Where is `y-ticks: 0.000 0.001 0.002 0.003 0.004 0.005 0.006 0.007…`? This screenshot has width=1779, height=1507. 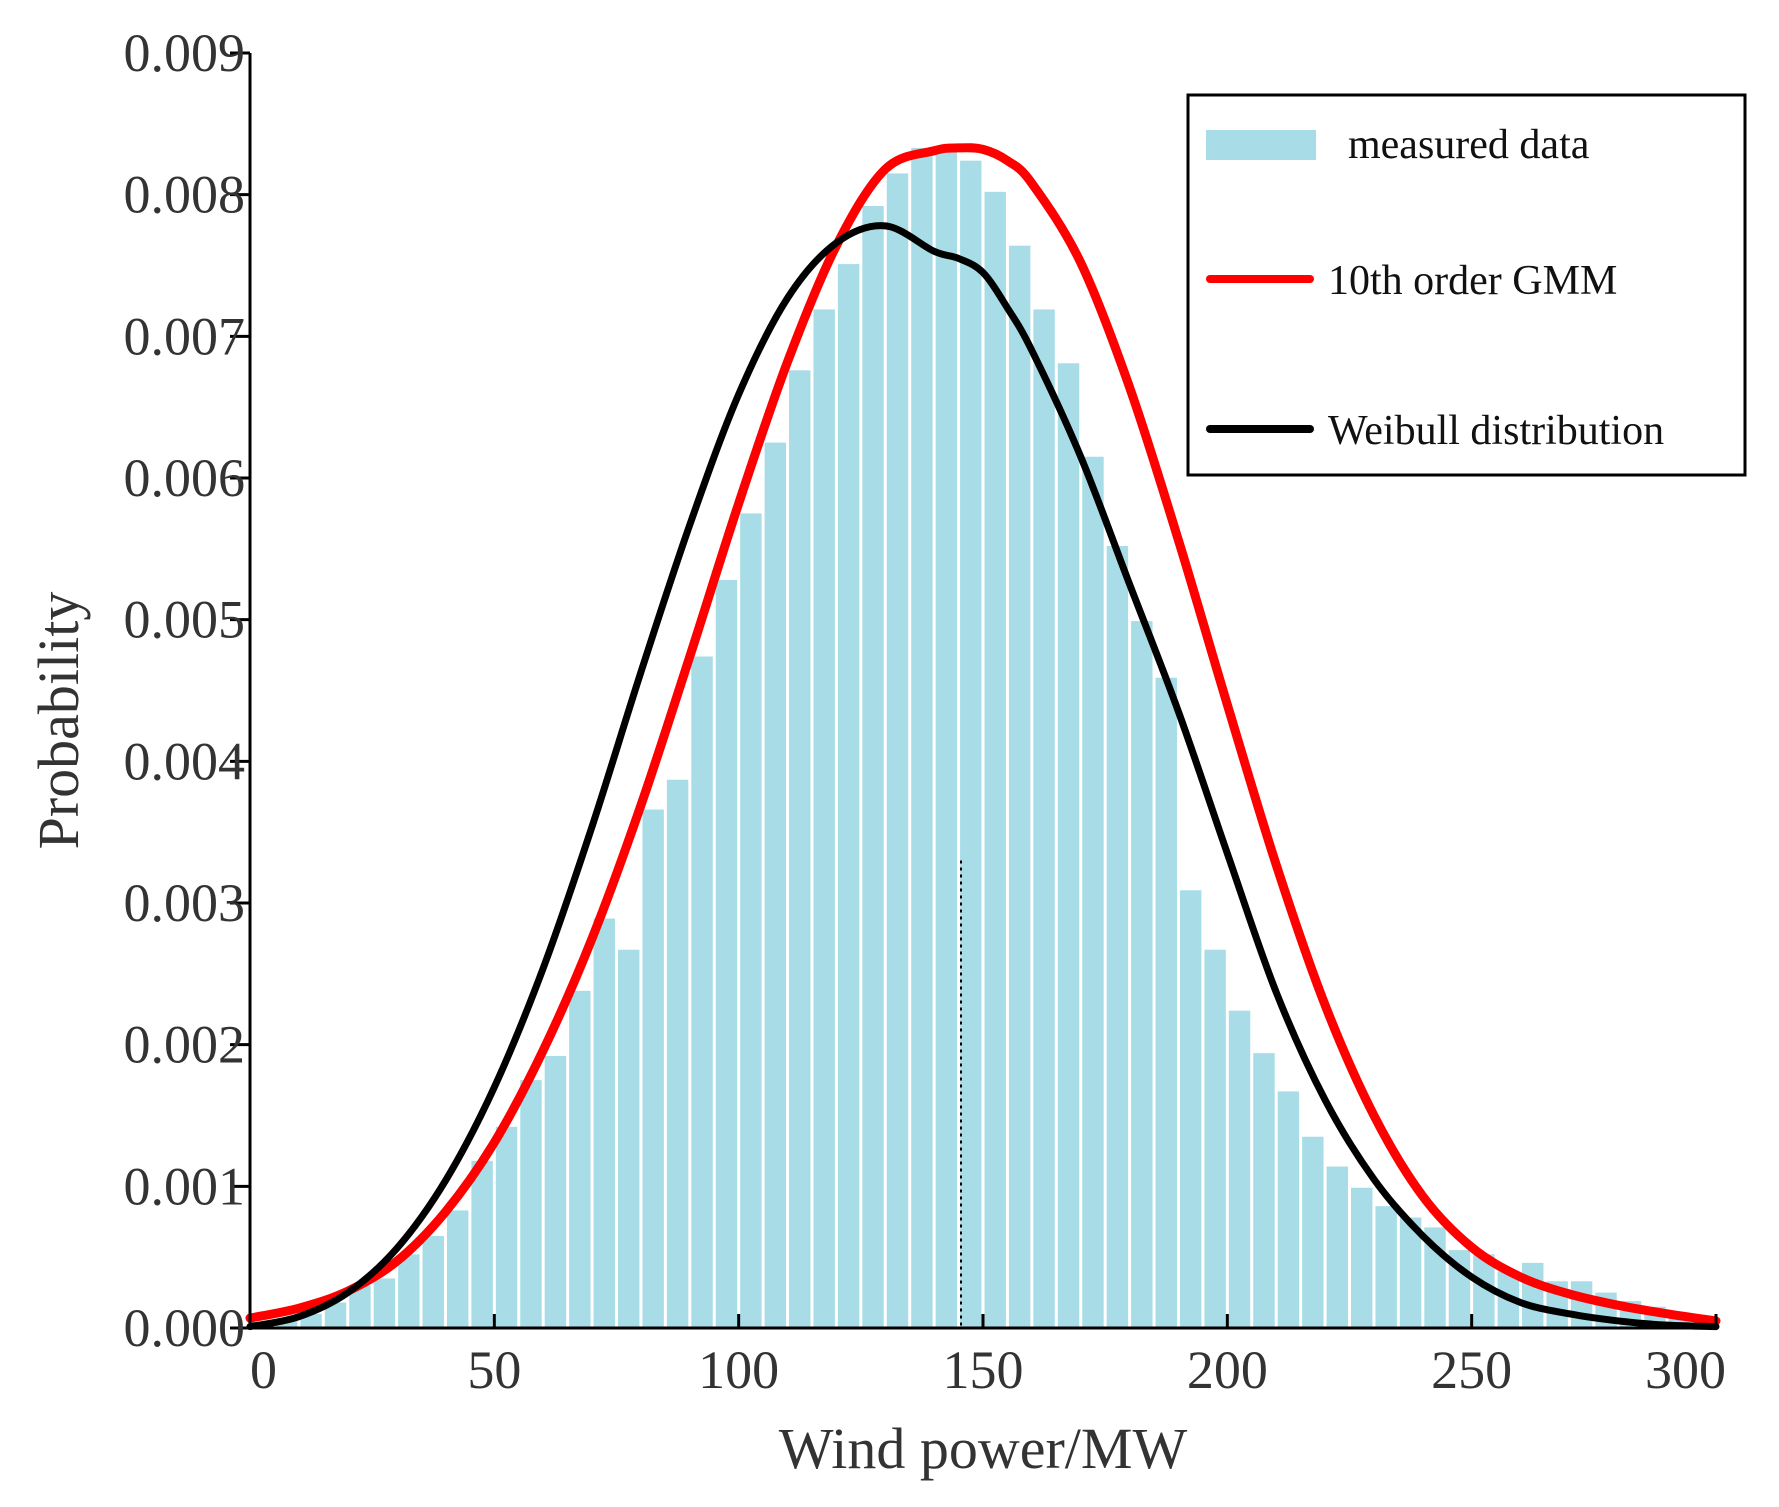 y-ticks: 0.000 0.001 0.002 0.003 0.004 0.005 0.006 0.007… is located at coordinates (187, 690).